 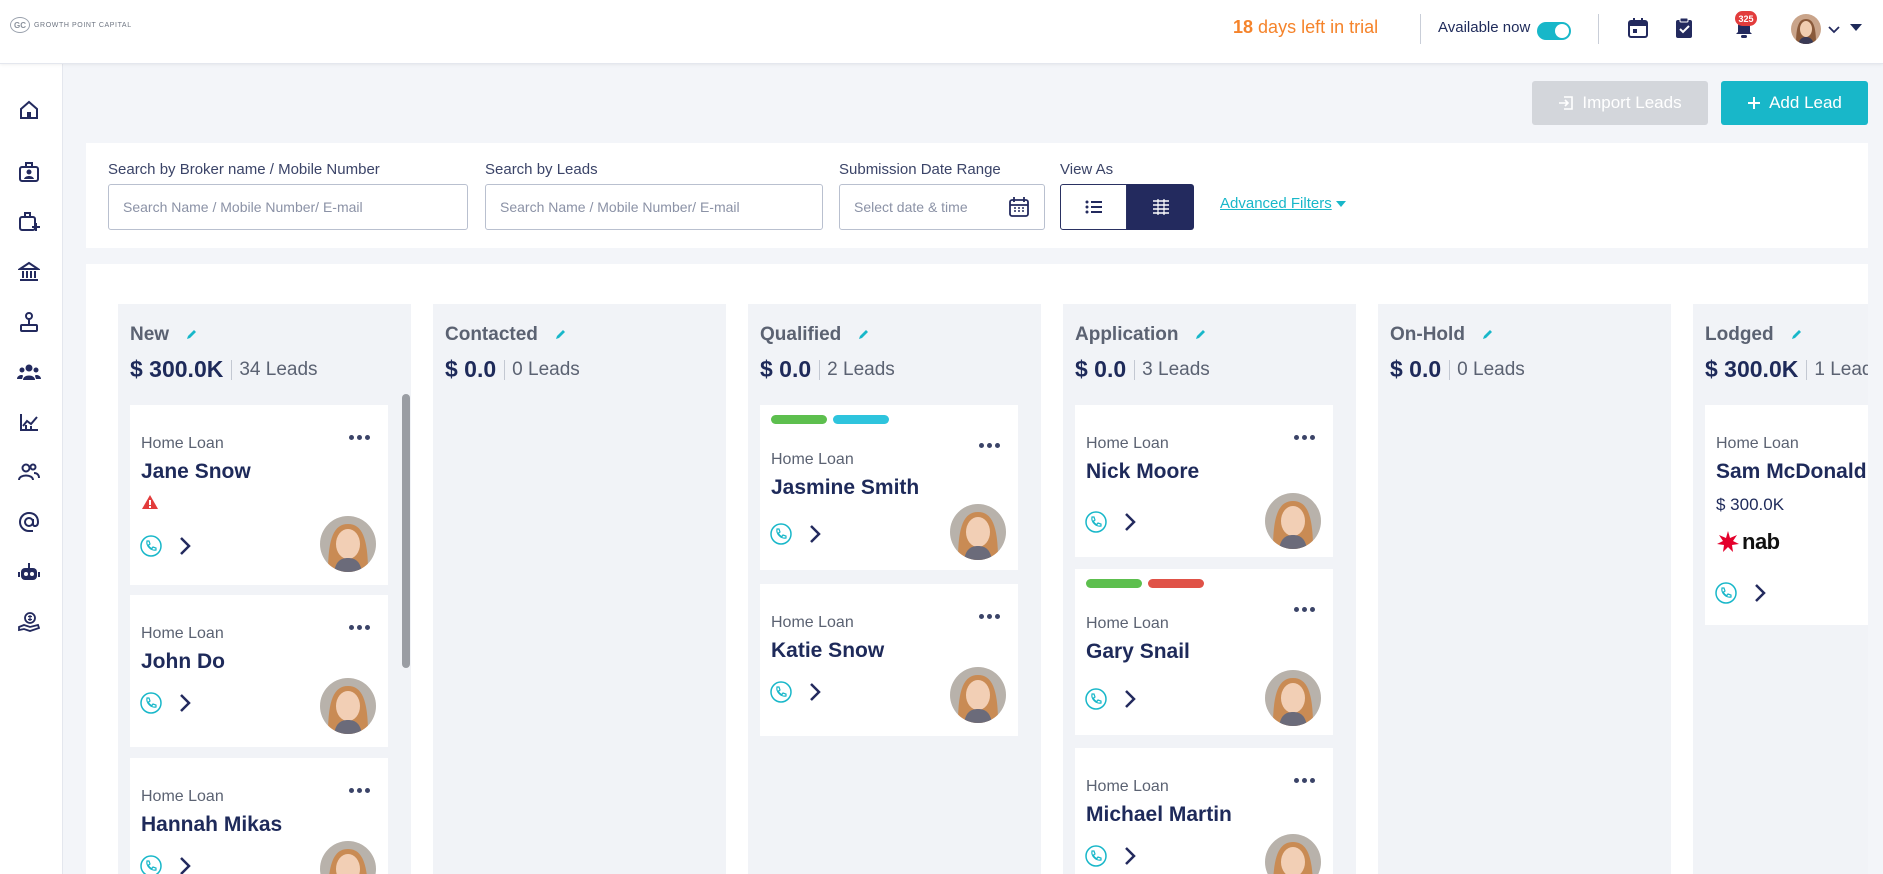 I want to click on list-icon, so click(x=1093, y=207).